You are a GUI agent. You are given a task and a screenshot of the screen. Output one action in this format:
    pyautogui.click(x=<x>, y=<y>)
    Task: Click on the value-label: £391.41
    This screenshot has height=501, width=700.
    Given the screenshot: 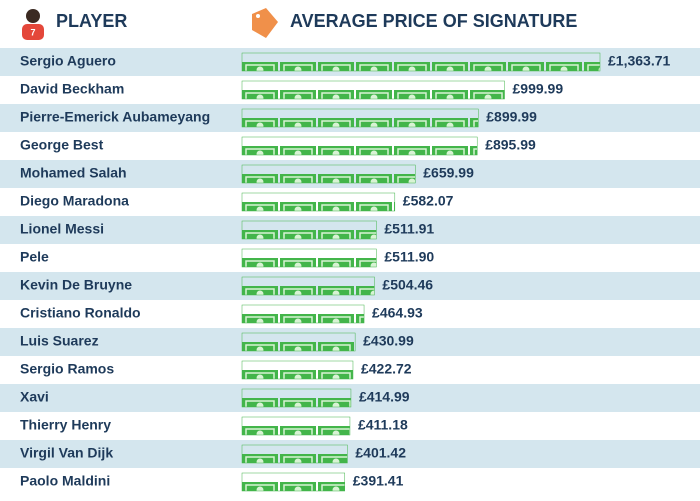 What is the action you would take?
    pyautogui.click(x=378, y=481)
    